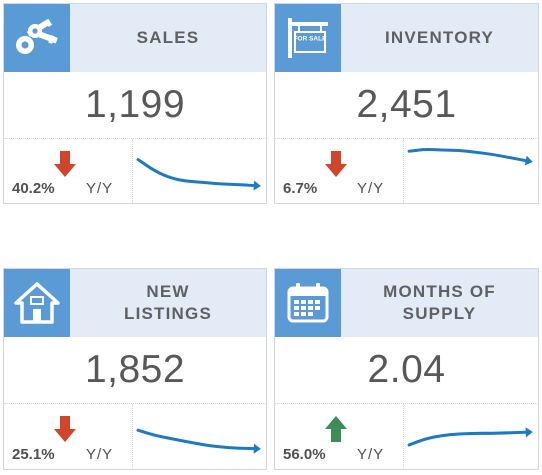  What do you see at coordinates (33, 454) in the screenshot?
I see `change-percent: 25.1%` at bounding box center [33, 454].